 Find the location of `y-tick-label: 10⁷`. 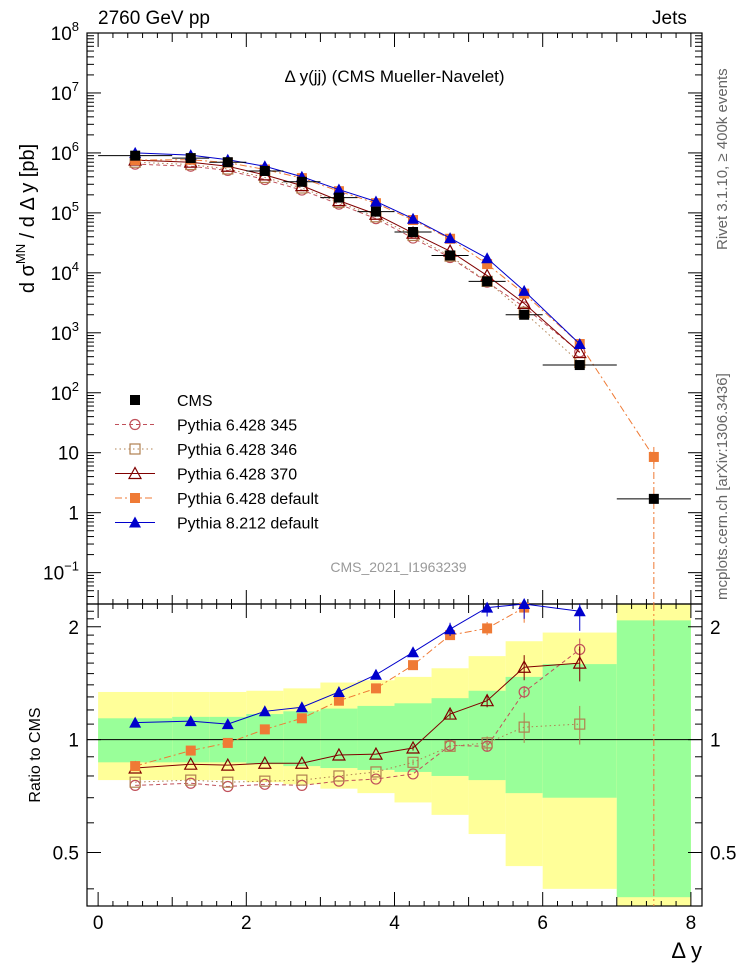

y-tick-label: 10⁷ is located at coordinates (65, 92).